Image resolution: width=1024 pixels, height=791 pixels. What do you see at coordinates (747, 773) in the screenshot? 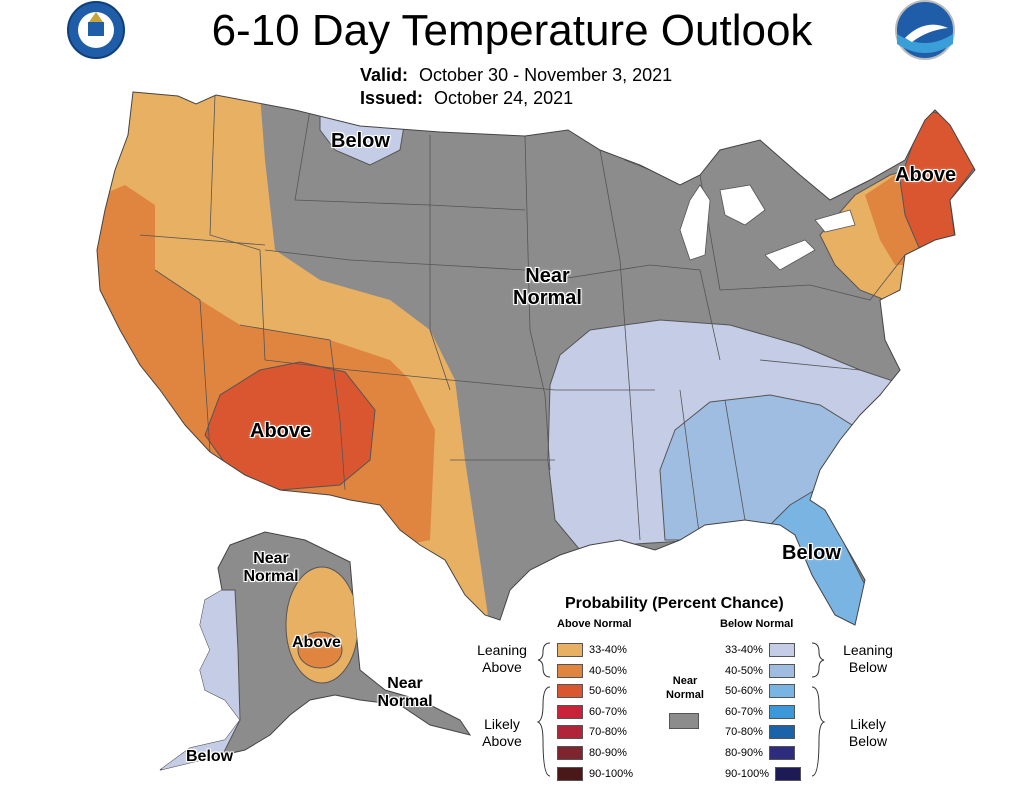
I see `legend-below-range-label: 90-100%` at bounding box center [747, 773].